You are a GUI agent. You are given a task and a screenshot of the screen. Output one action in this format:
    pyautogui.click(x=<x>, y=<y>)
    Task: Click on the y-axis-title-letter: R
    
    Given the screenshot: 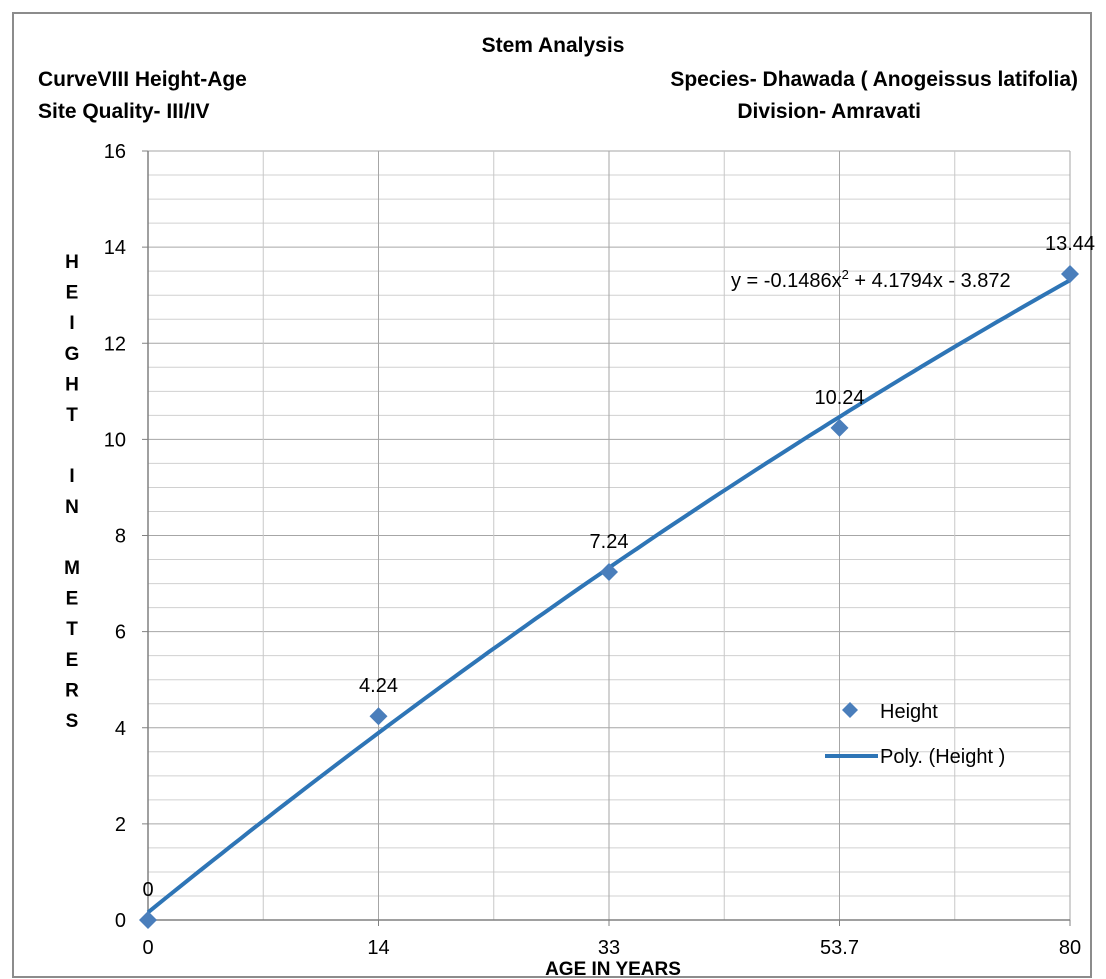 What is the action you would take?
    pyautogui.click(x=72, y=690)
    